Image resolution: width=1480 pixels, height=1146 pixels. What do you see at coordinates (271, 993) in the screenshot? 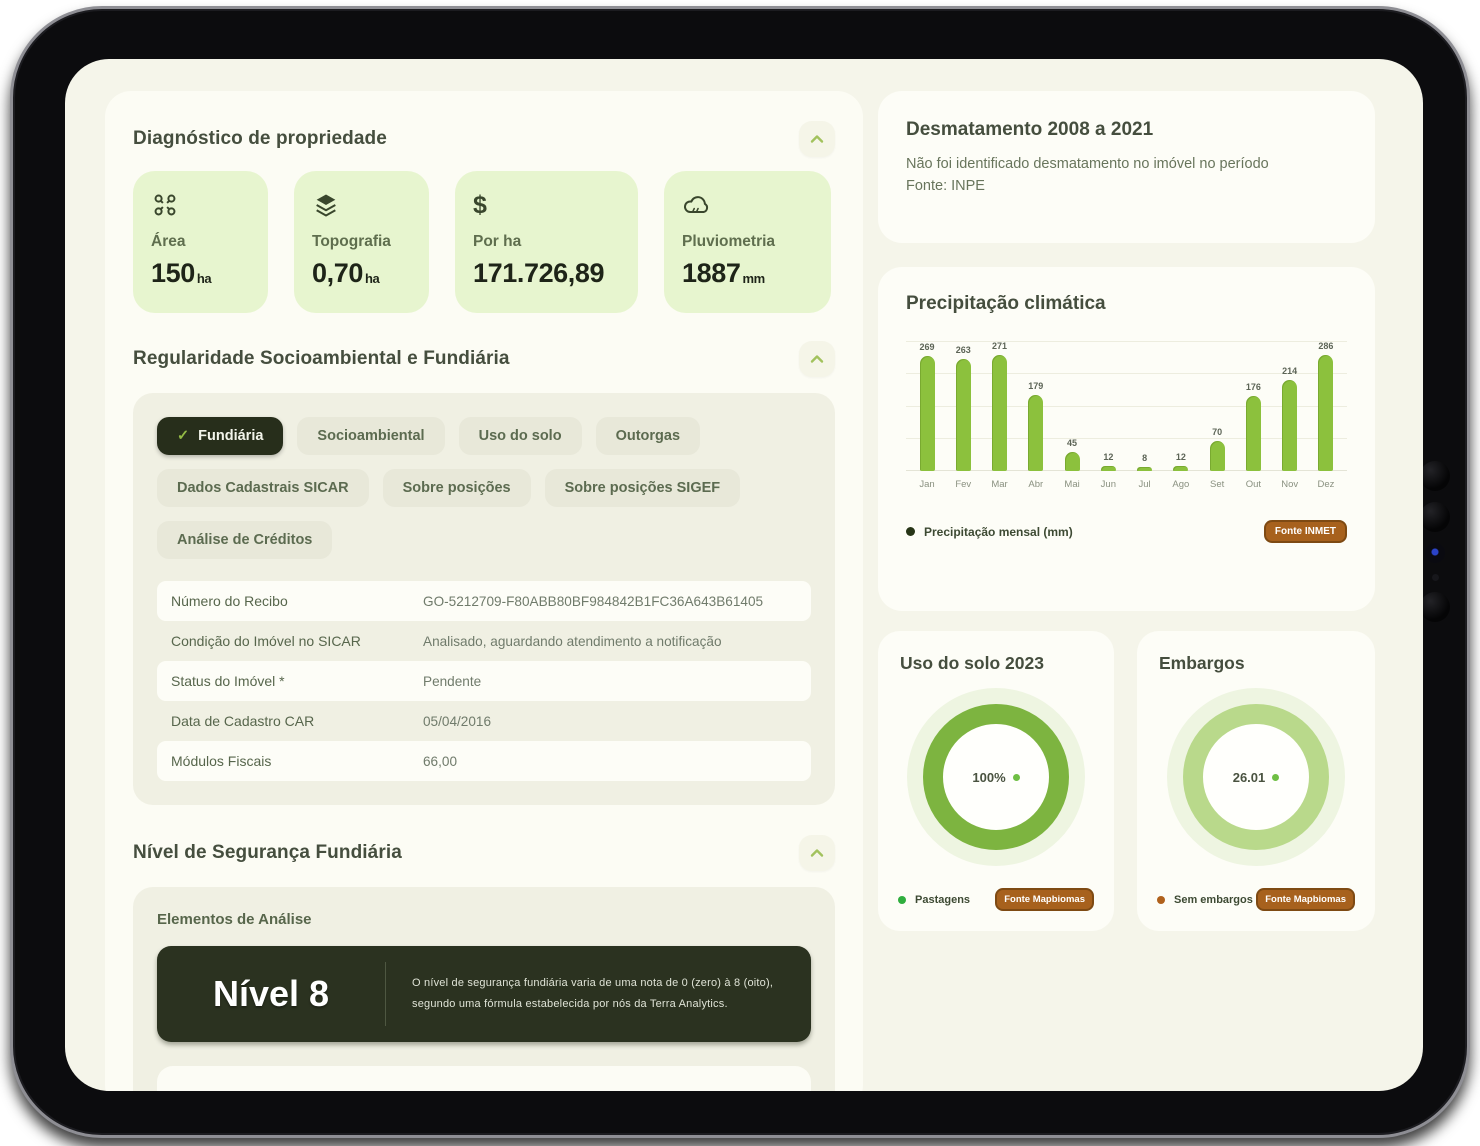
I see `level-label: Nível 8` at bounding box center [271, 993].